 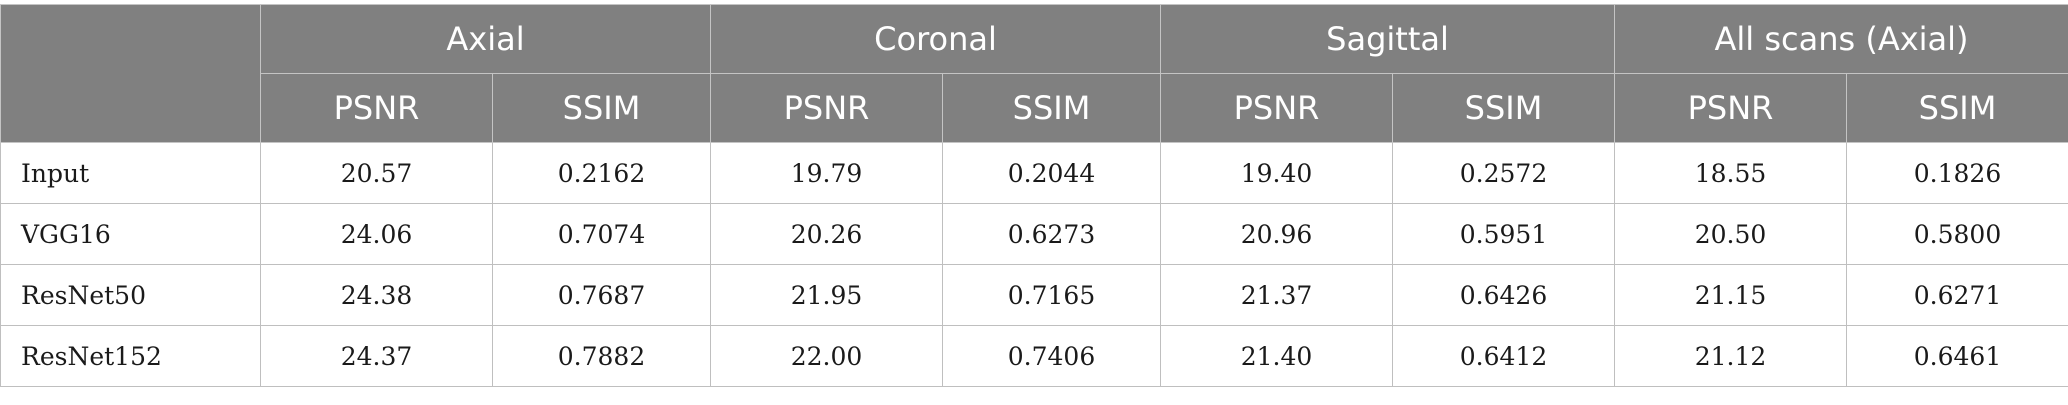 I want to click on corner-cell, so click(x=130, y=73).